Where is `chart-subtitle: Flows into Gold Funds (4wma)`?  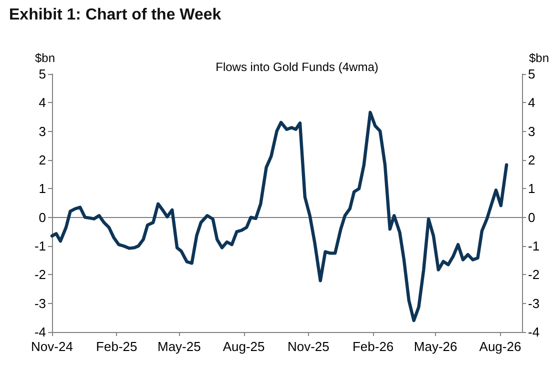
chart-subtitle: Flows into Gold Funds (4wma) is located at coordinates (297, 67).